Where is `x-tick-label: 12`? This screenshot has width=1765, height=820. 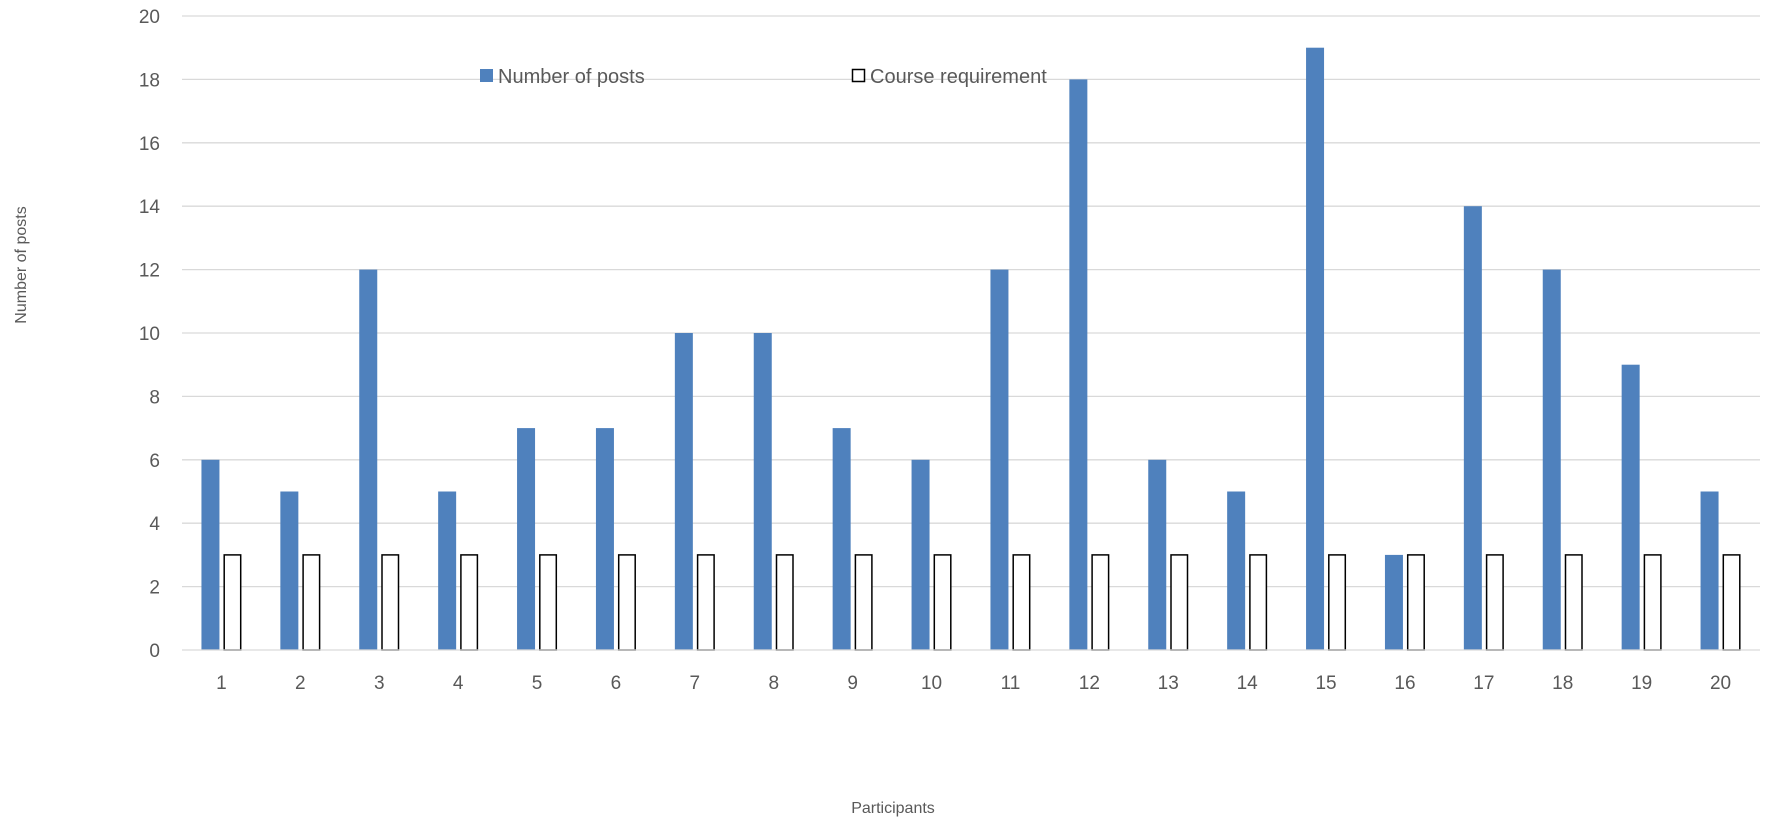 x-tick-label: 12 is located at coordinates (1089, 683).